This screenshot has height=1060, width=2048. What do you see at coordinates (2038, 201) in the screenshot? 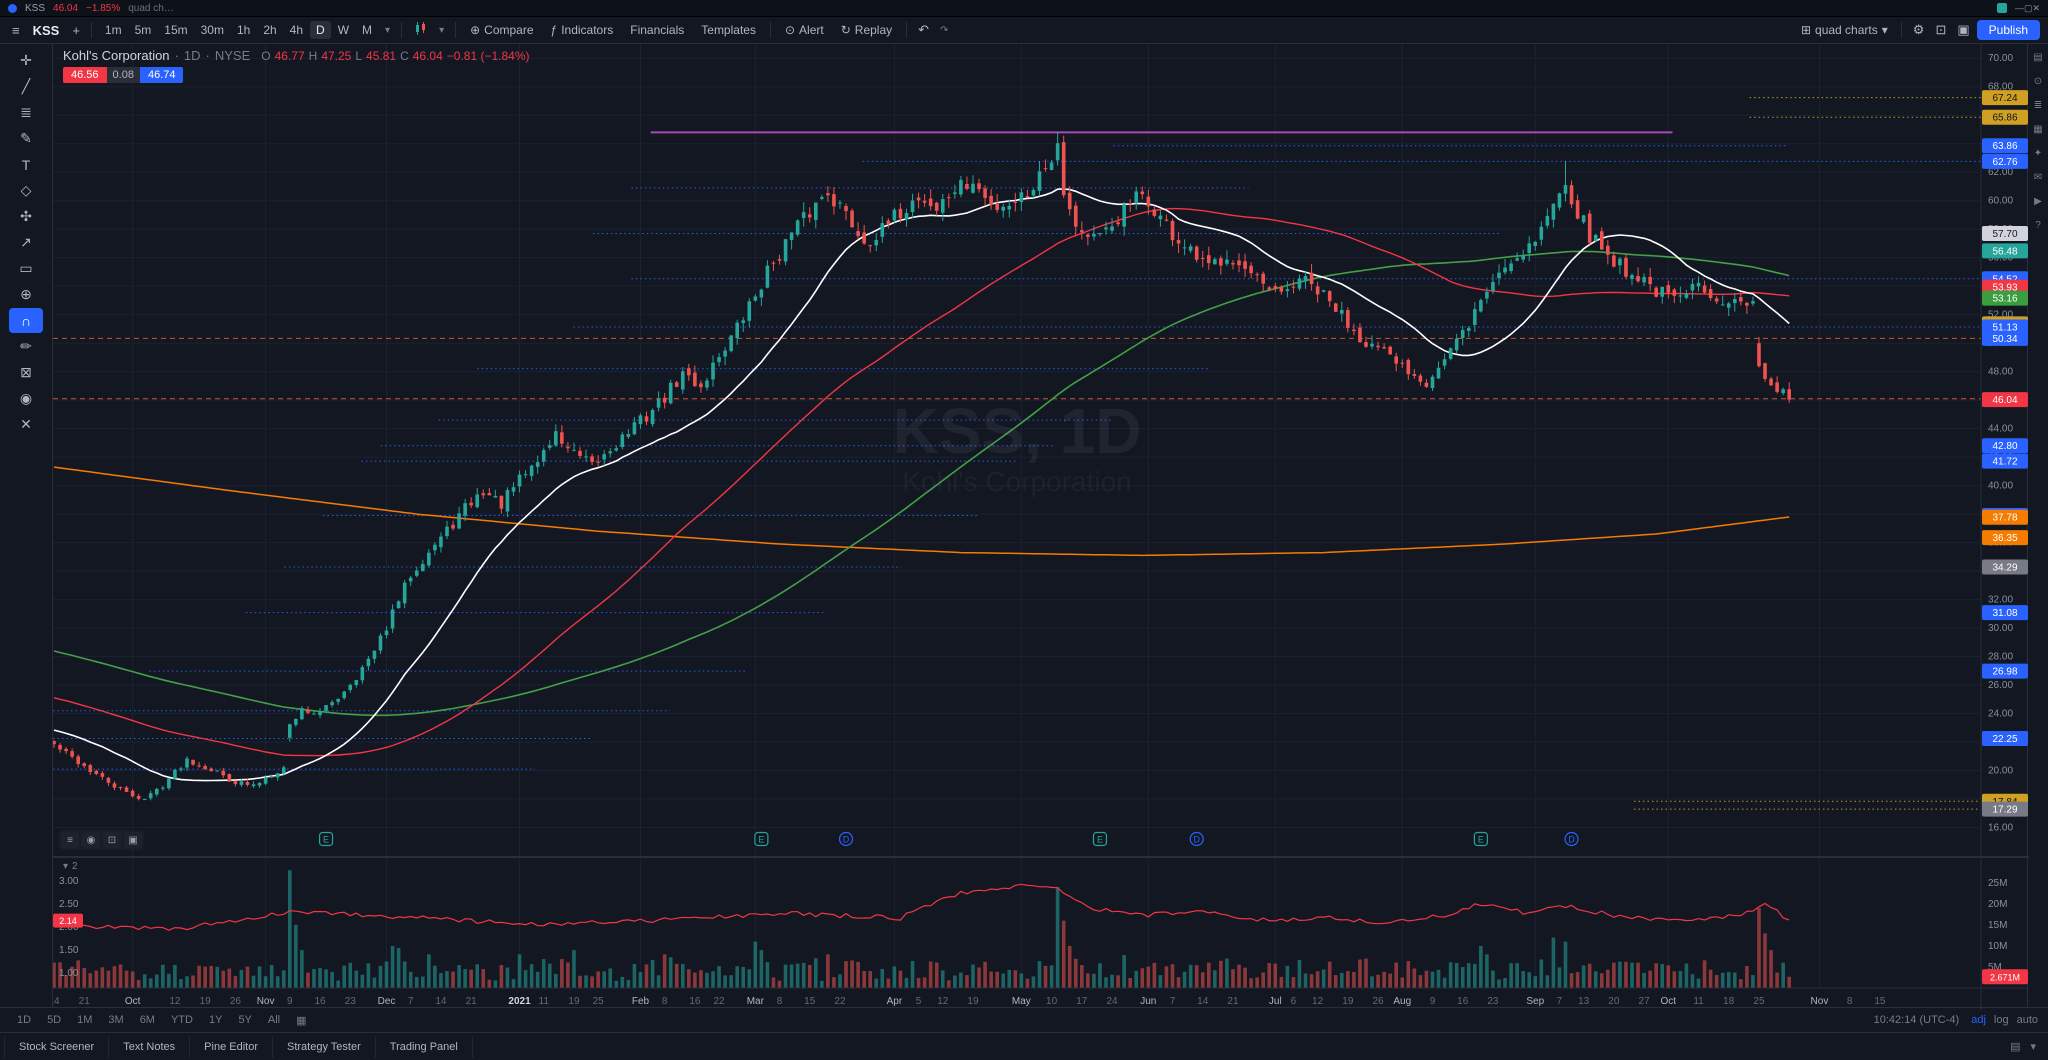
I see `streams-icon: ▶` at bounding box center [2038, 201].